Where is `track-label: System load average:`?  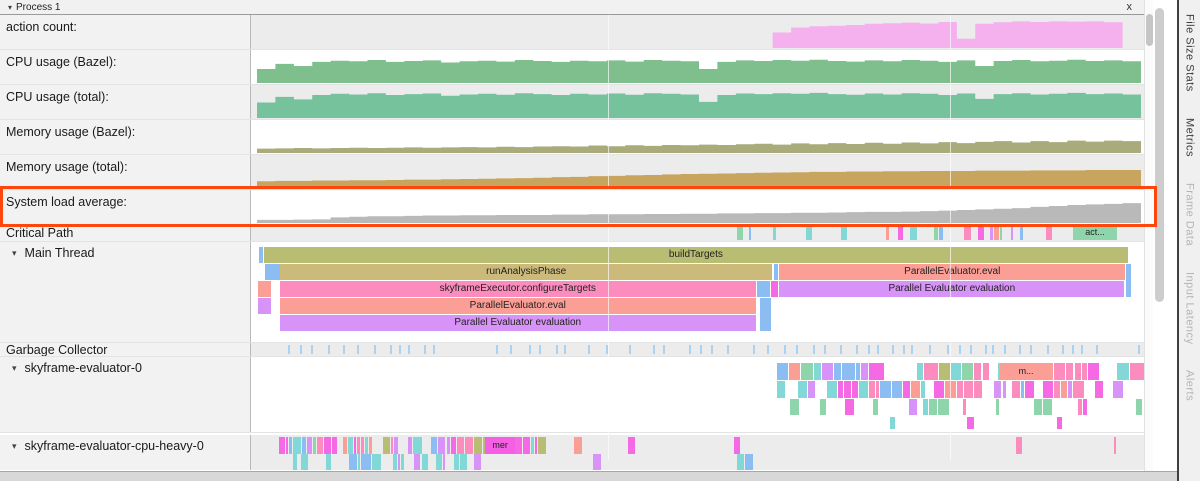 track-label: System load average: is located at coordinates (125, 207).